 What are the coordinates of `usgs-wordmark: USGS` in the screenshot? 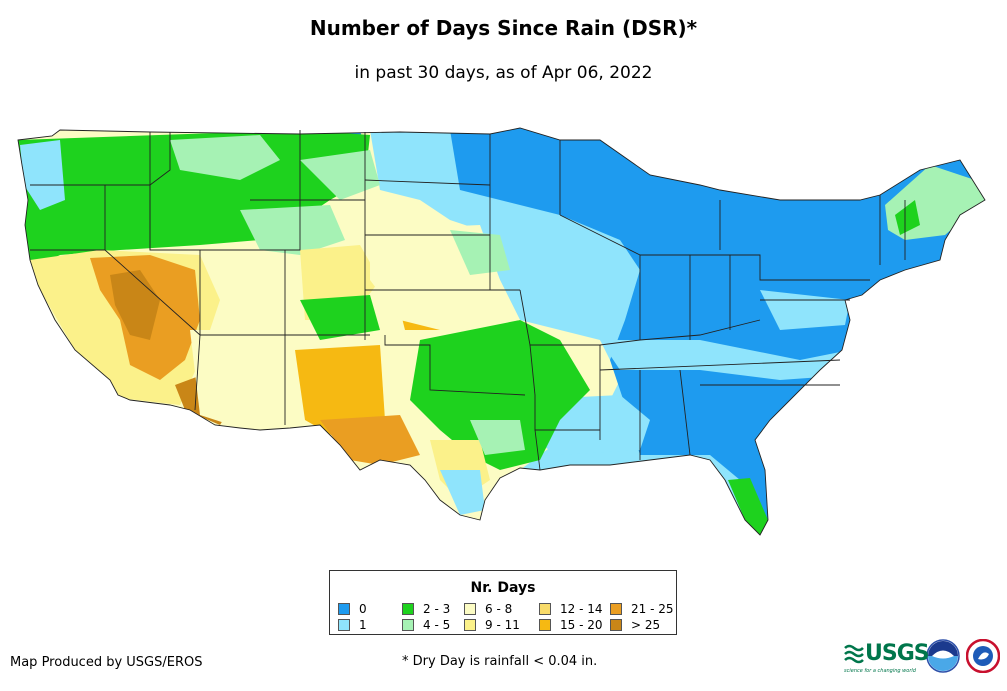 It's located at (897, 653).